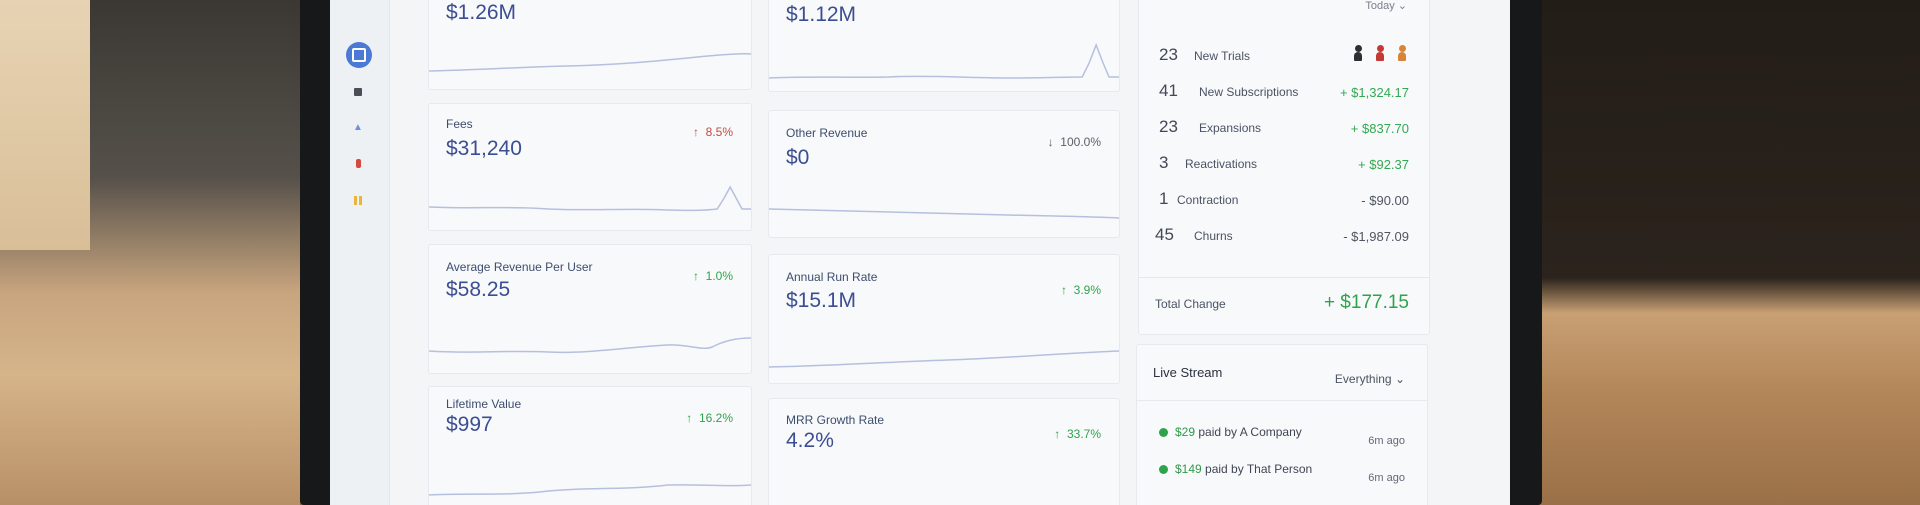 This screenshot has height=505, width=1920. I want to click on breakdown-row: 23 New Trials, so click(1284, 58).